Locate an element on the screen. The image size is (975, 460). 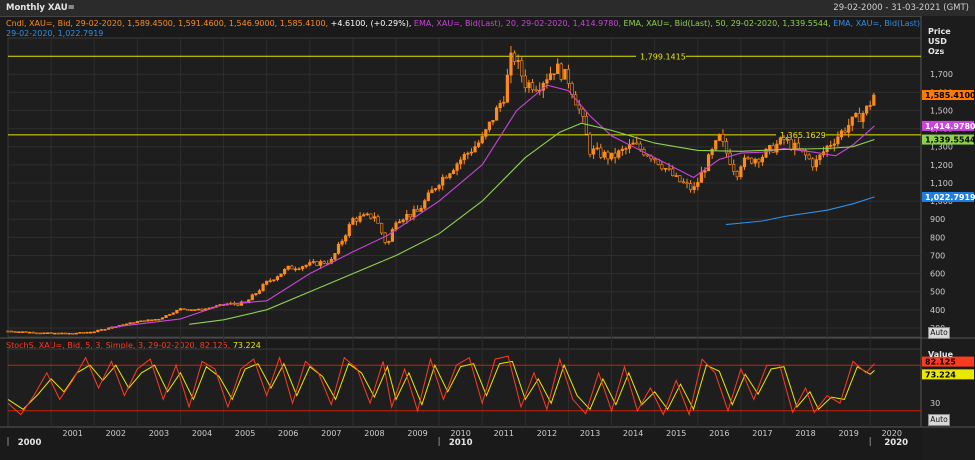
date-range: 29-02-2000 - 31-03-2021 (GMT) is located at coordinates (901, 8).